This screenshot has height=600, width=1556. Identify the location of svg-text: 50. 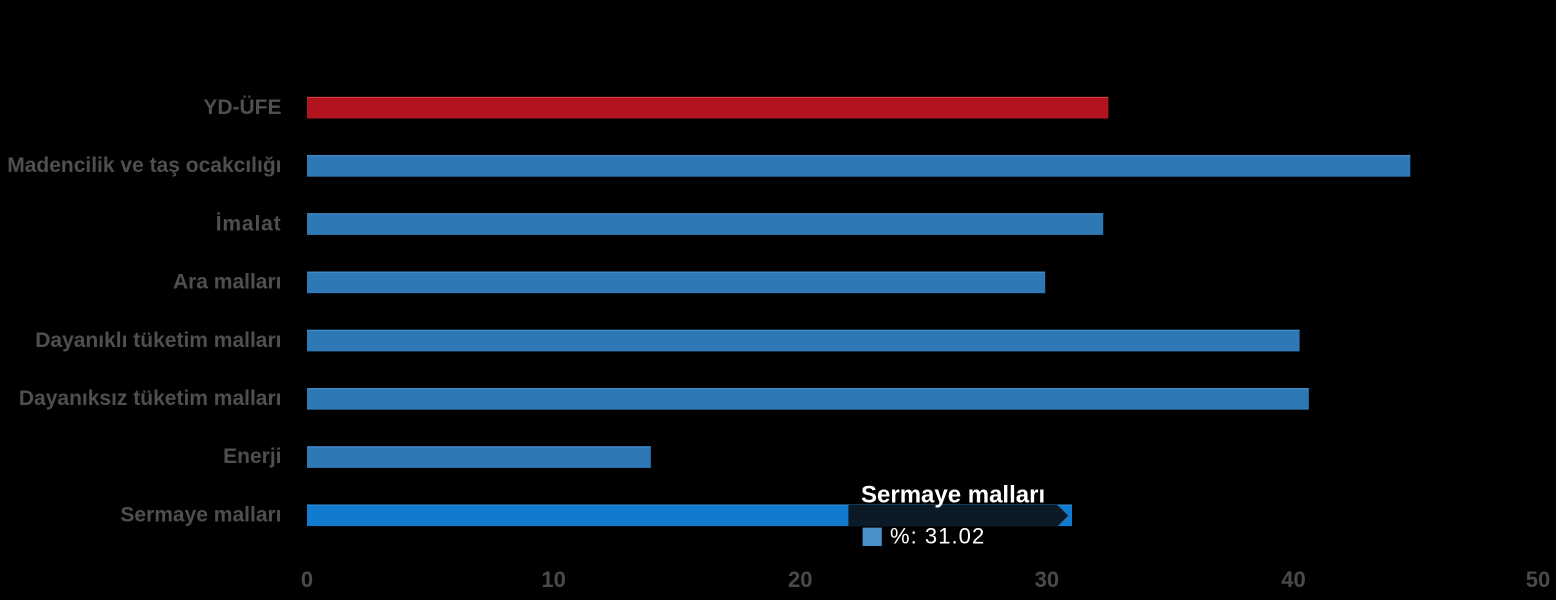
(1538, 579).